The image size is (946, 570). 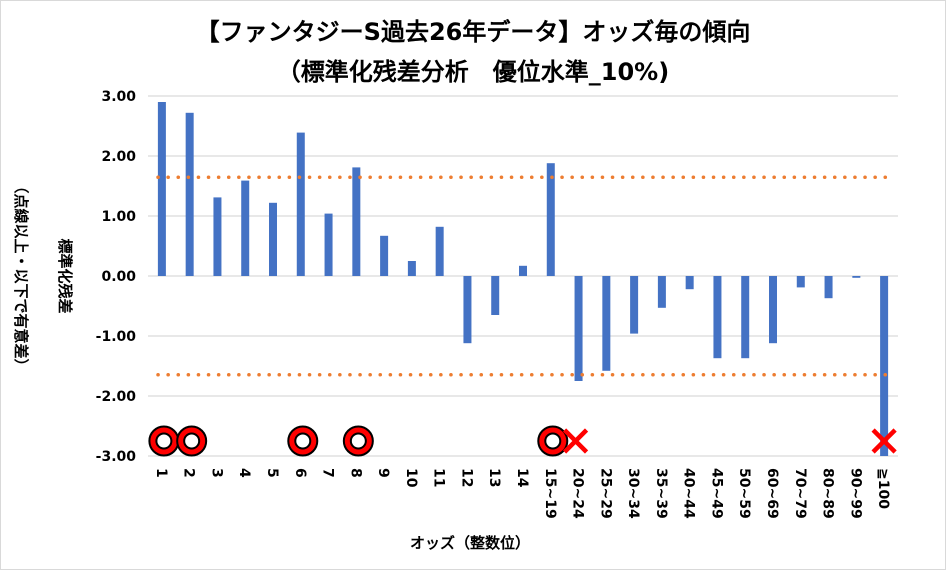 I want to click on x-tick-label: 70~79, so click(x=800, y=493).